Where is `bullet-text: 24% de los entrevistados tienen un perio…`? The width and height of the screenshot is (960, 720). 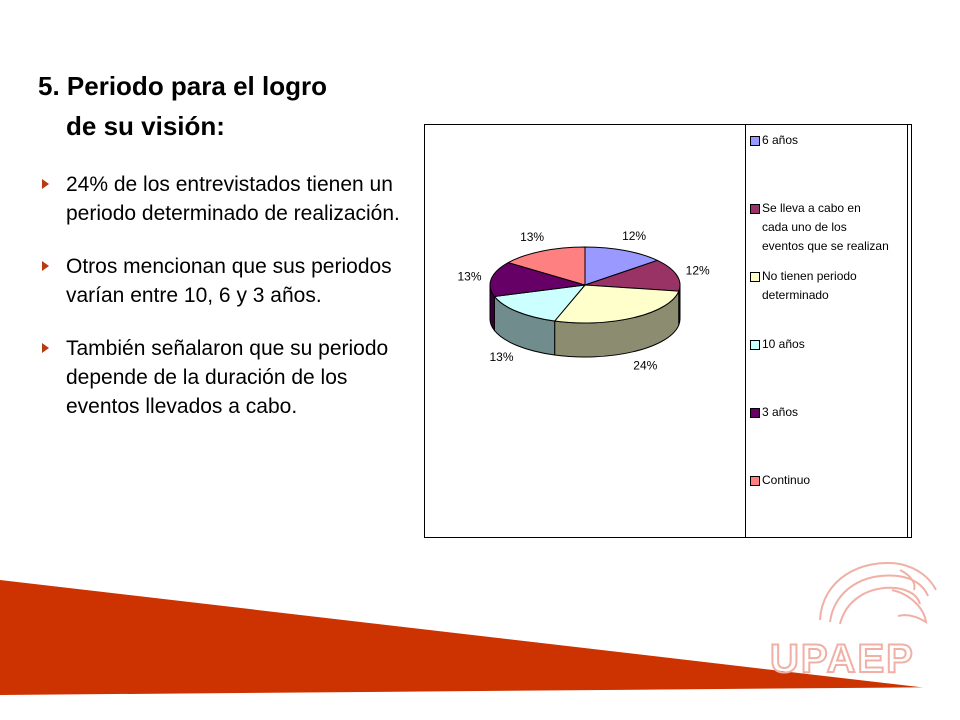 bullet-text: 24% de los entrevistados tienen un perio… is located at coordinates (233, 199).